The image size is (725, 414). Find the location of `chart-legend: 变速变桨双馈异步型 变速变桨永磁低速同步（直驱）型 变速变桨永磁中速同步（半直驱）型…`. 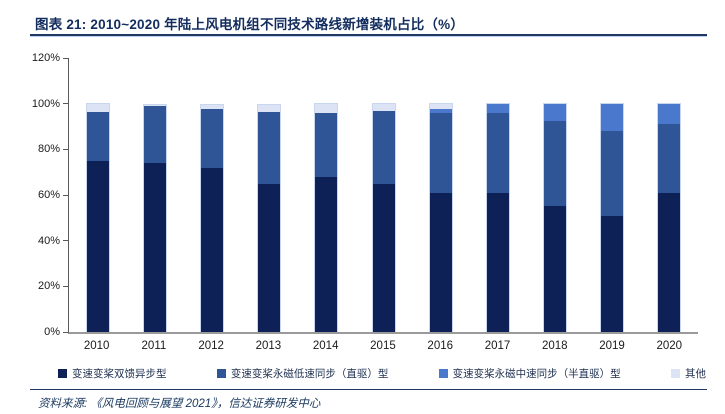

chart-legend: 变速变桨双馈异步型 变速变桨永磁低速同步（直驱）型 变速变桨永磁中速同步（半直驱）型… is located at coordinates (382, 373).